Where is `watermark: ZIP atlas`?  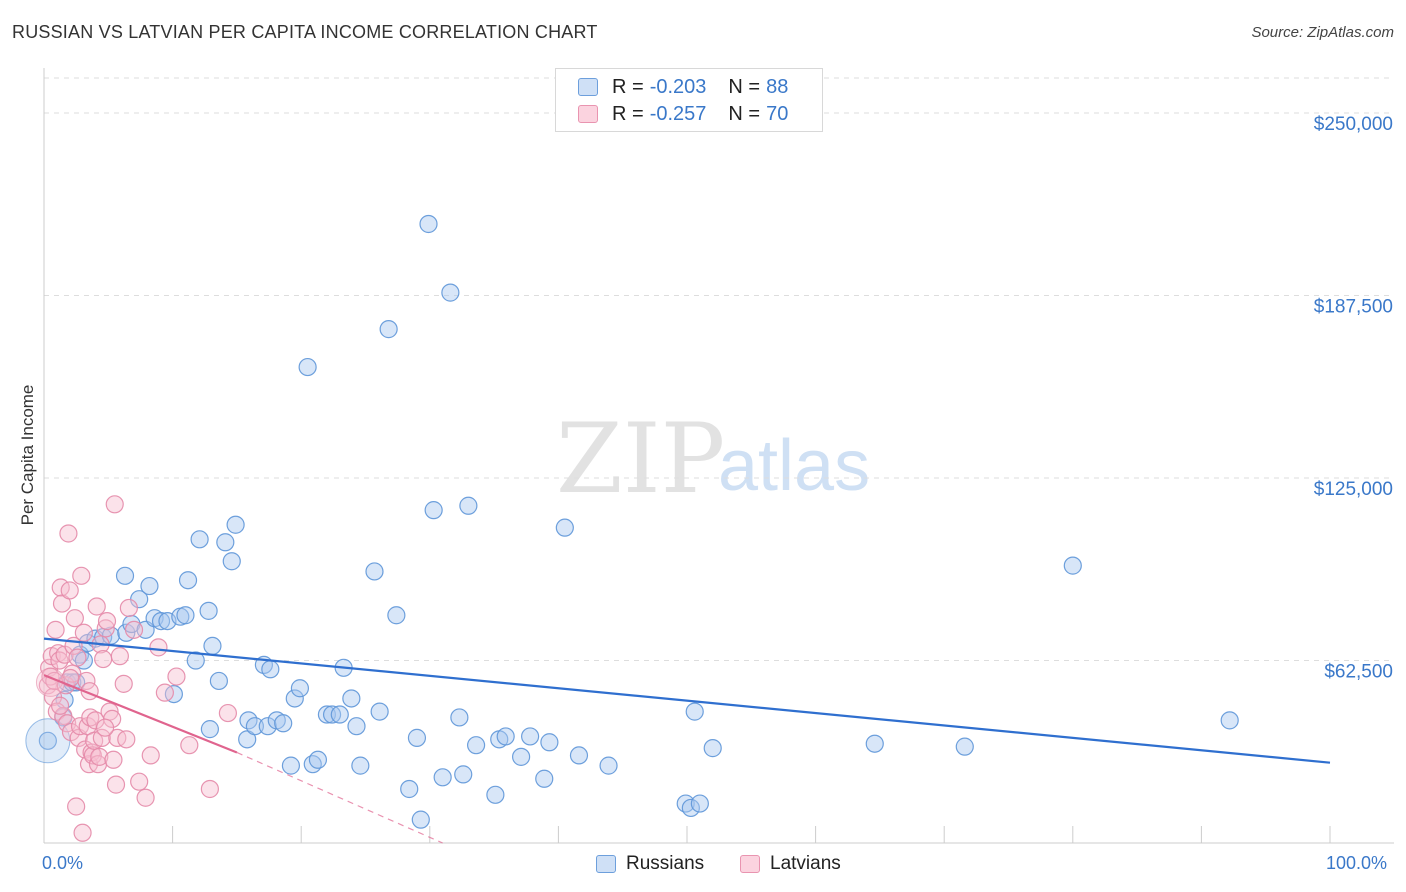
watermark: ZIP atlas is located at coordinates (713, 459).